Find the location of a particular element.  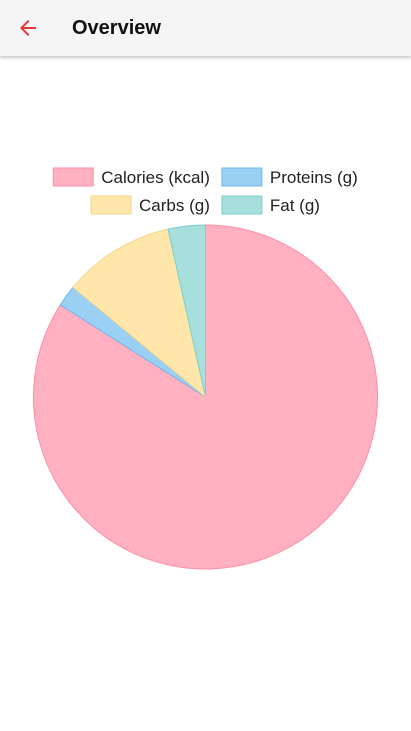

legend-label-3: Fat (g) is located at coordinates (295, 205).